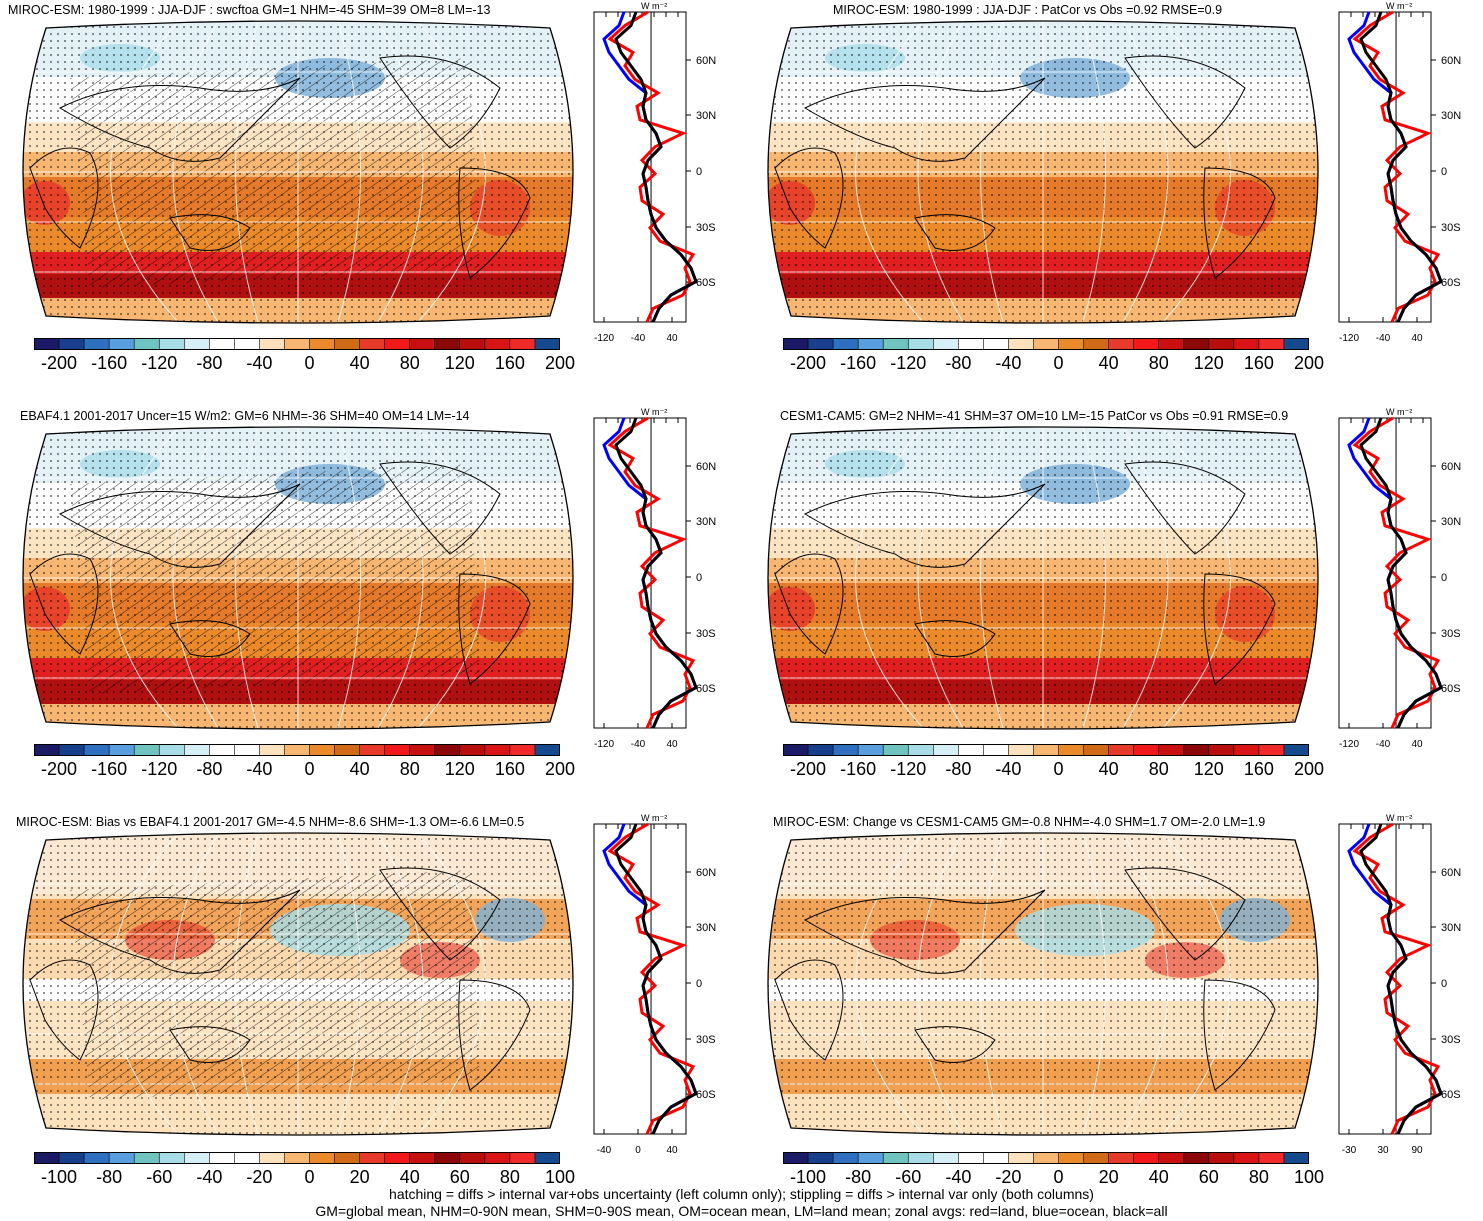 This screenshot has width=1483, height=1221. What do you see at coordinates (209, 363) in the screenshot?
I see `colorbar-tick-label: -80` at bounding box center [209, 363].